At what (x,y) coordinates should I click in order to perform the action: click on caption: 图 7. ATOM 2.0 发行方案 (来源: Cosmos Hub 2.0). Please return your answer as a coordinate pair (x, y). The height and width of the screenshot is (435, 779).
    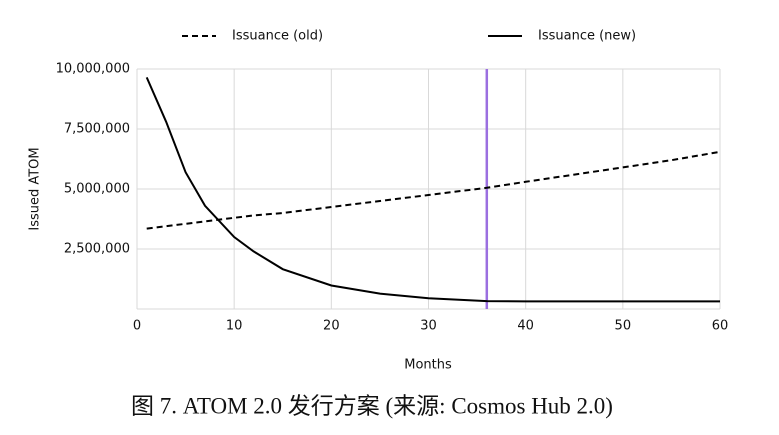
    Looking at the image, I should click on (372, 405).